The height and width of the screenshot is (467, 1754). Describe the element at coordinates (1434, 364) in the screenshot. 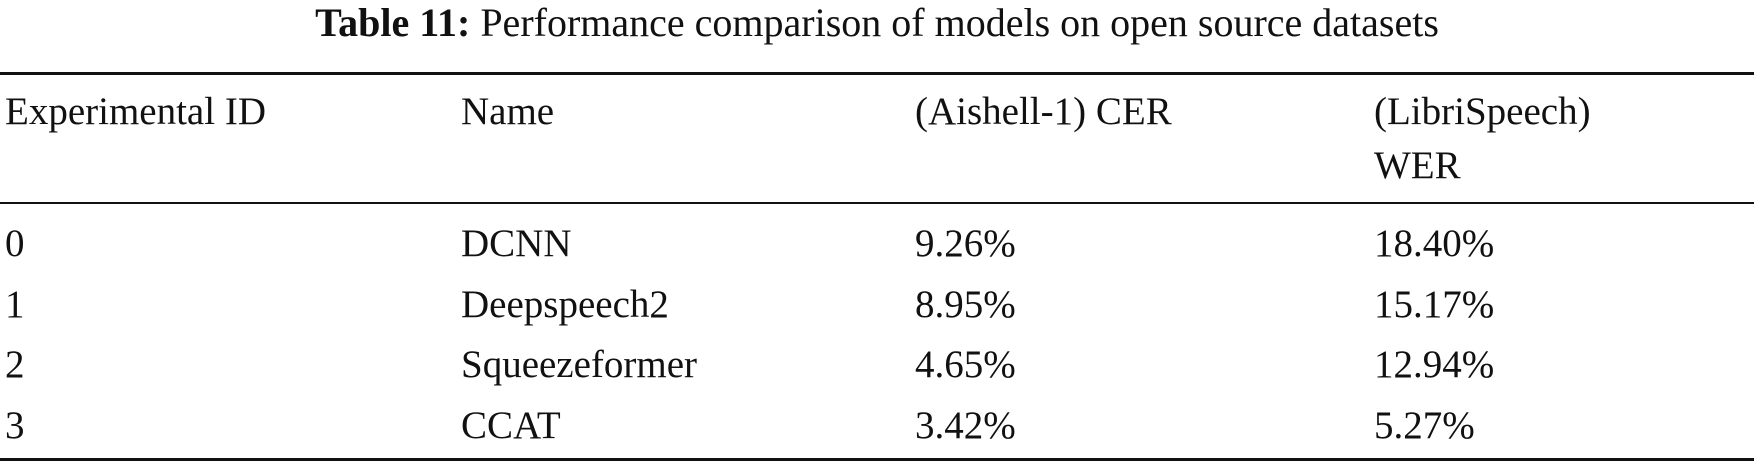

I see `cell: 12.94%` at that location.